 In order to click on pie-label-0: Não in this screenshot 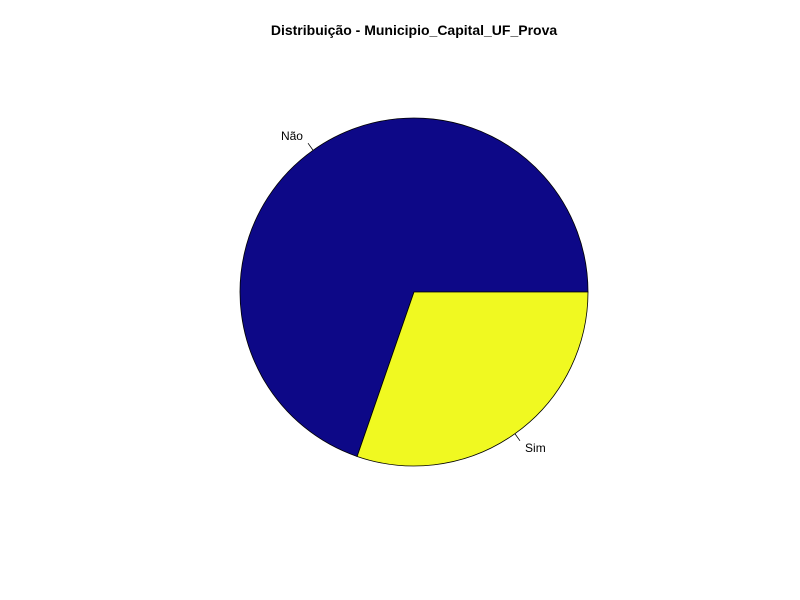, I will do `click(292, 136)`.